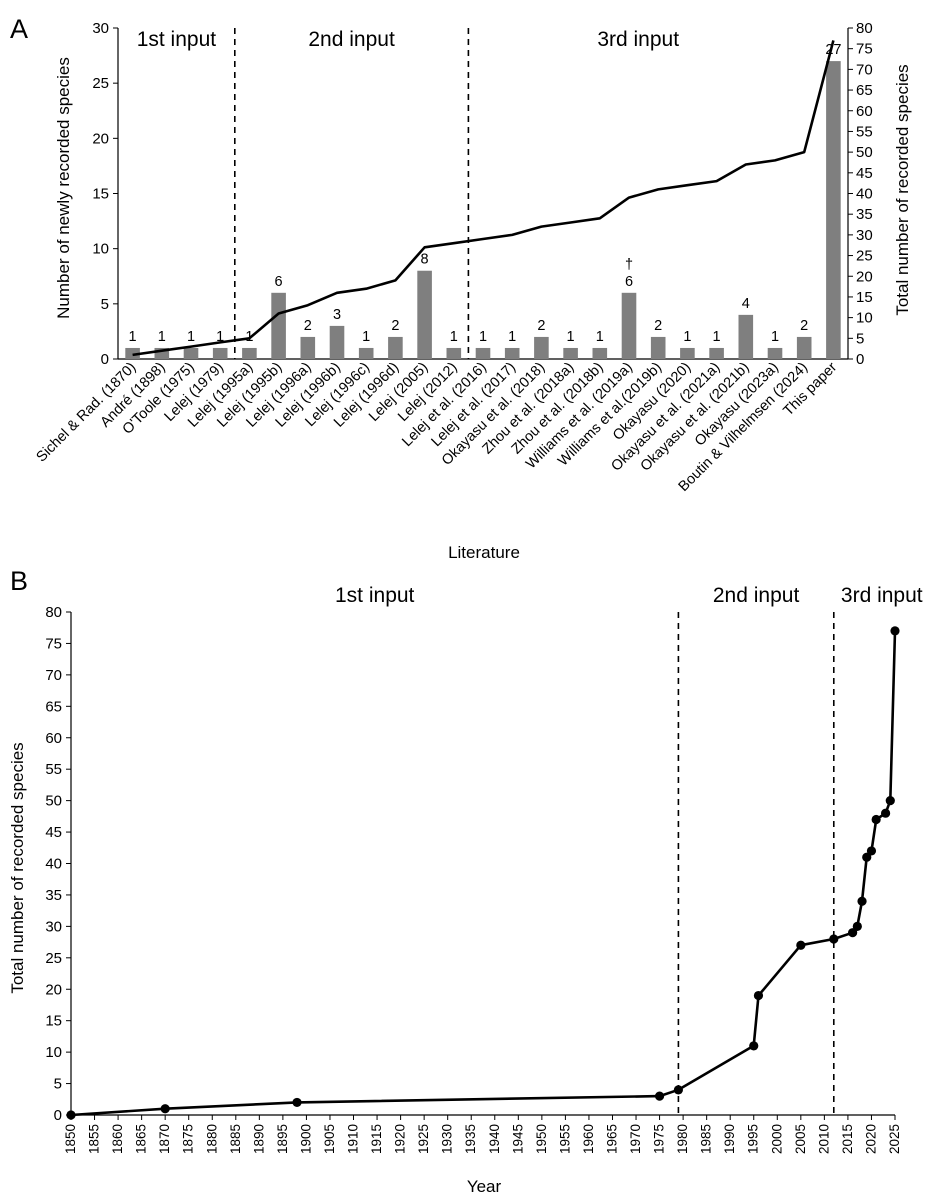 The image size is (932, 1200). What do you see at coordinates (860, 338) in the screenshot?
I see `panel-a-right-tick-label: 5` at bounding box center [860, 338].